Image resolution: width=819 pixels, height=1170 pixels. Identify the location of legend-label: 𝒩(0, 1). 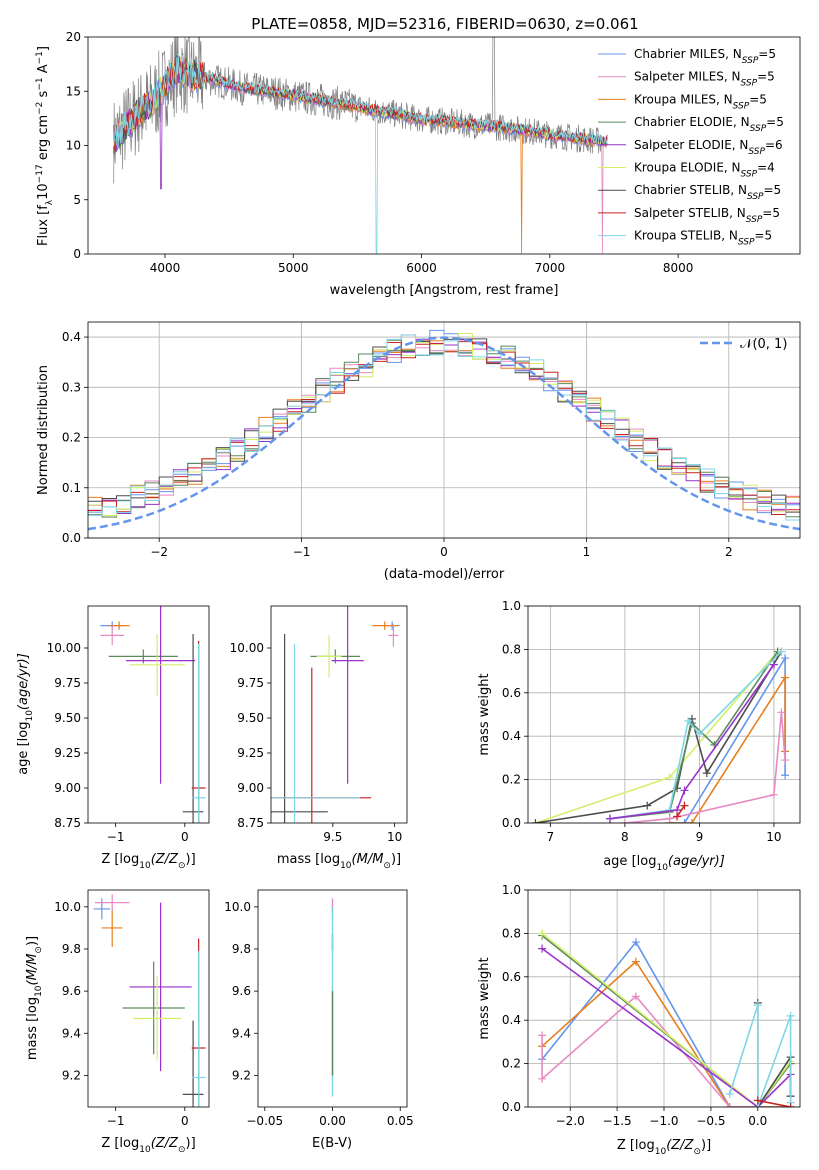
(763, 344).